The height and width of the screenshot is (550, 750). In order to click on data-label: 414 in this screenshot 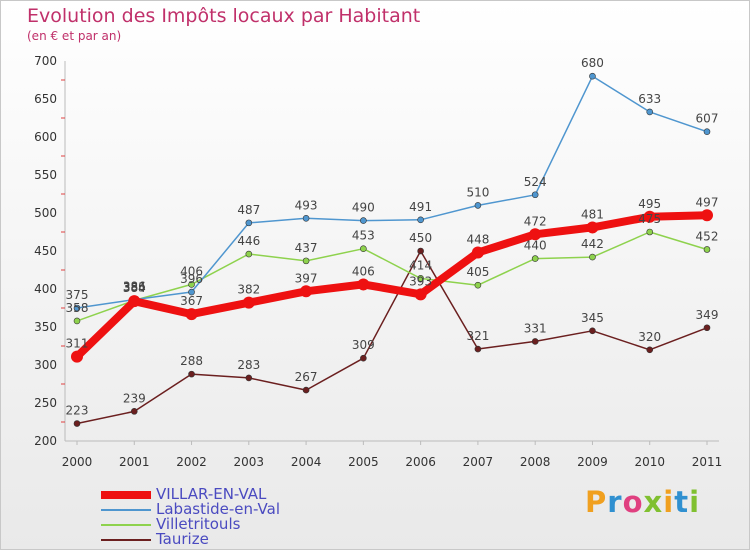, I will do `click(420, 265)`.